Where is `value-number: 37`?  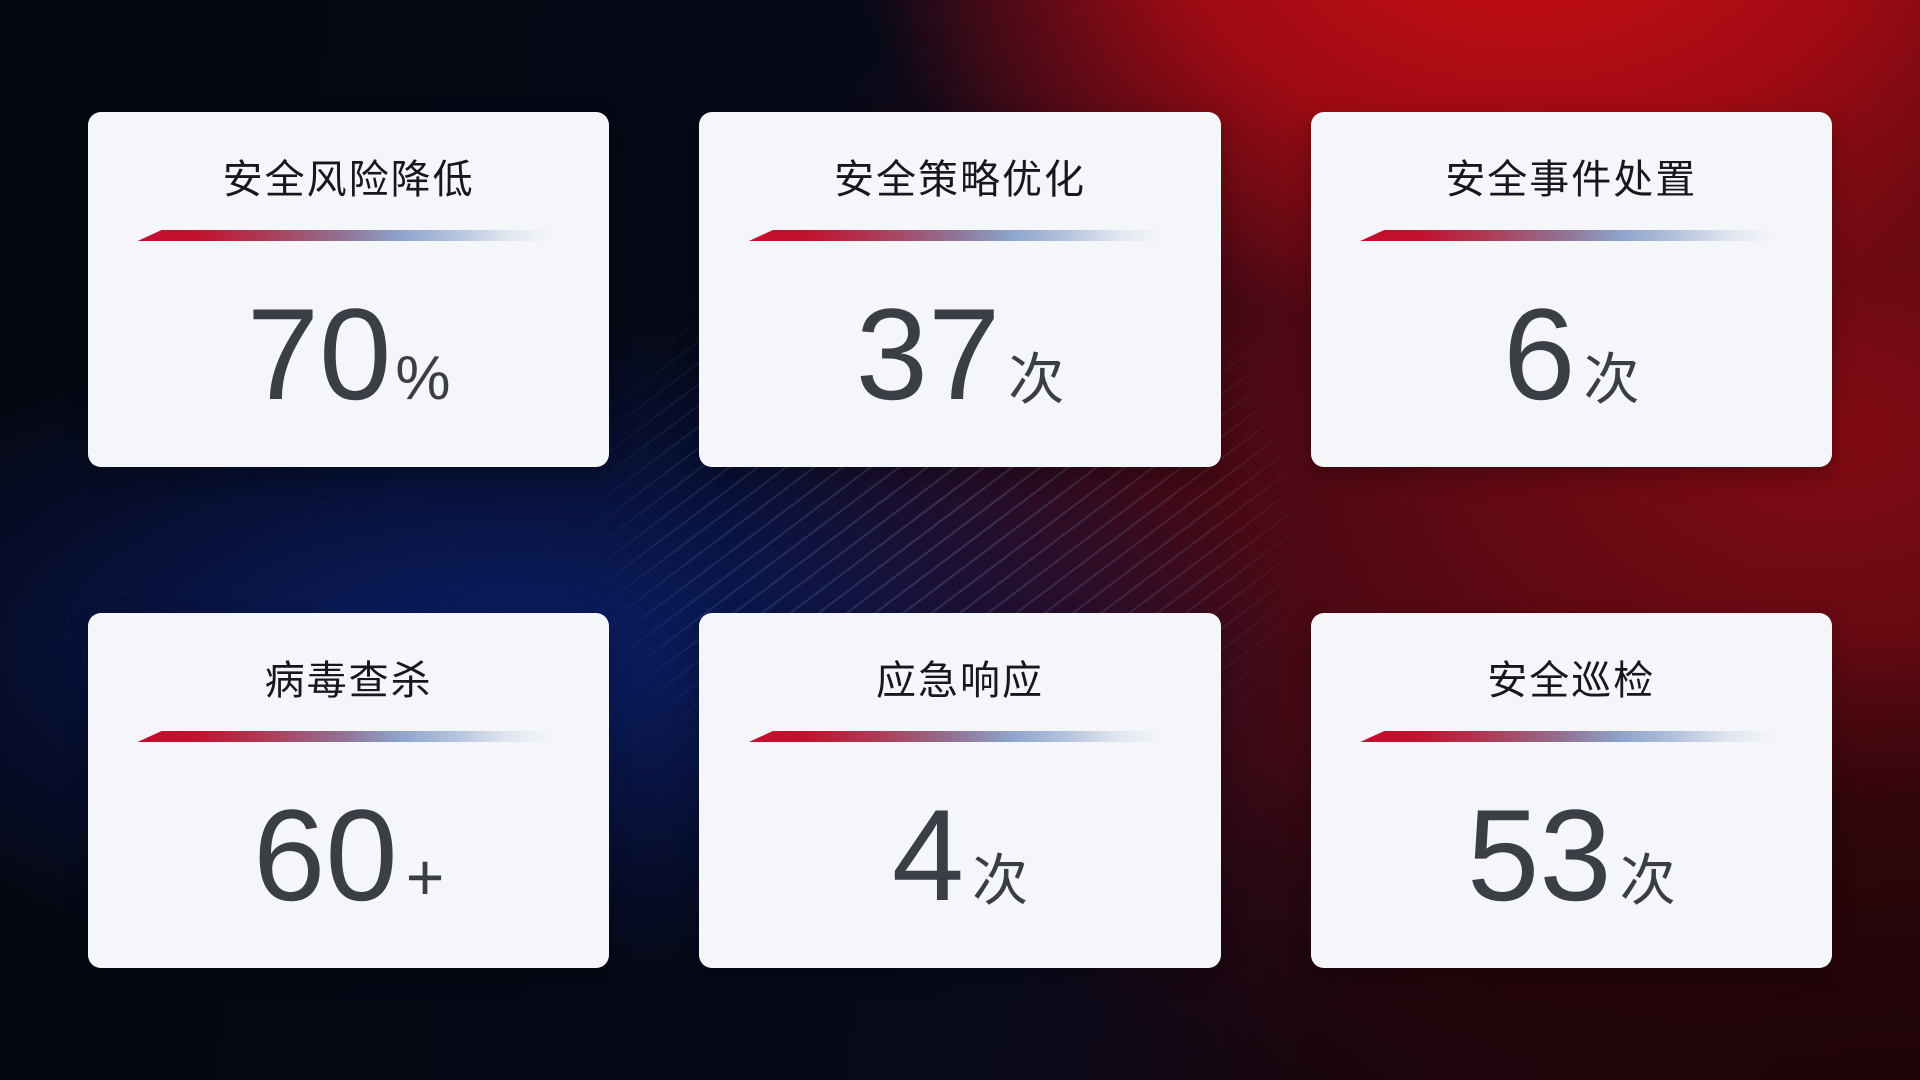 value-number: 37 is located at coordinates (928, 354).